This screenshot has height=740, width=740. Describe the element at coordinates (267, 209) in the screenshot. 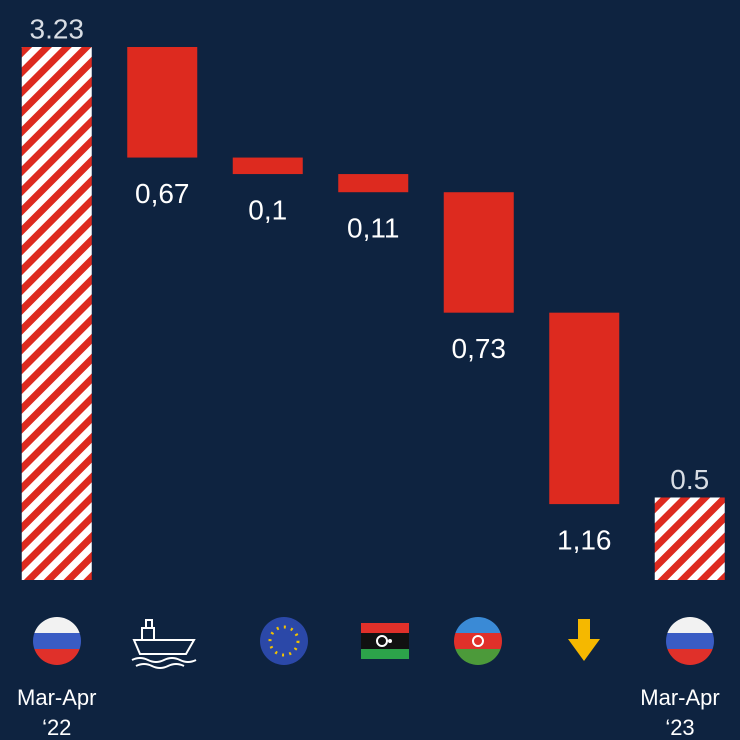

I see `value-label: 0,1` at that location.